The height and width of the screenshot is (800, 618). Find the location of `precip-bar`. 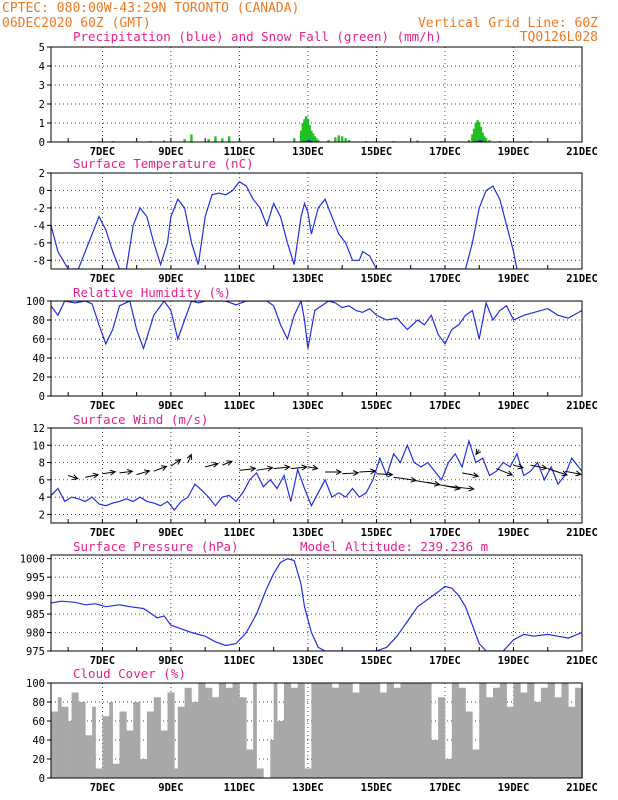

precip-bar is located at coordinates (479, 141).